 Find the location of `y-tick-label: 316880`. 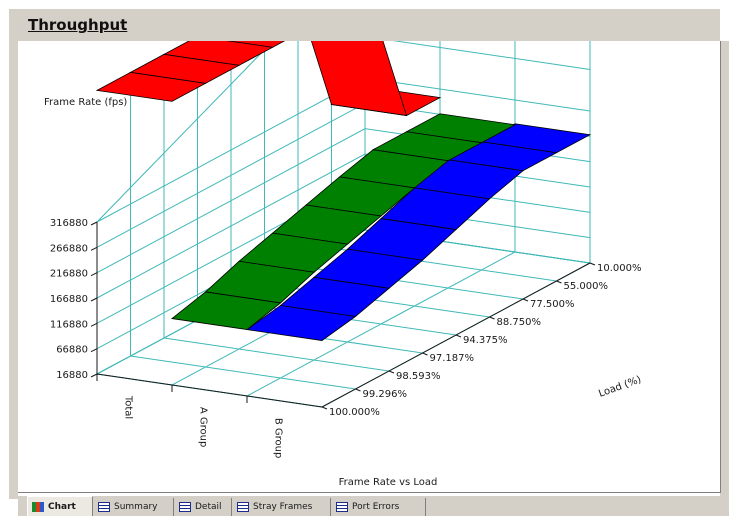

y-tick-label: 316880 is located at coordinates (69, 223).